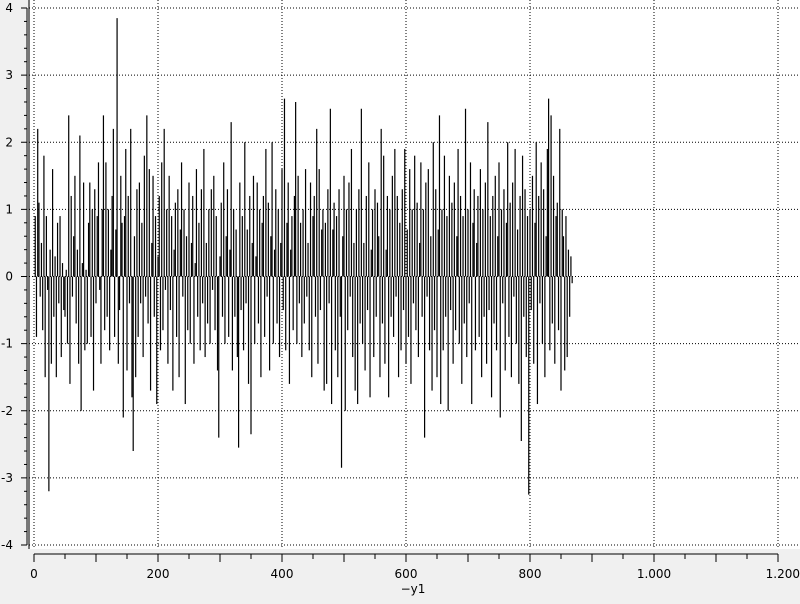 Image resolution: width=800 pixels, height=604 pixels. I want to click on y-tick-label: -4, so click(7, 545).